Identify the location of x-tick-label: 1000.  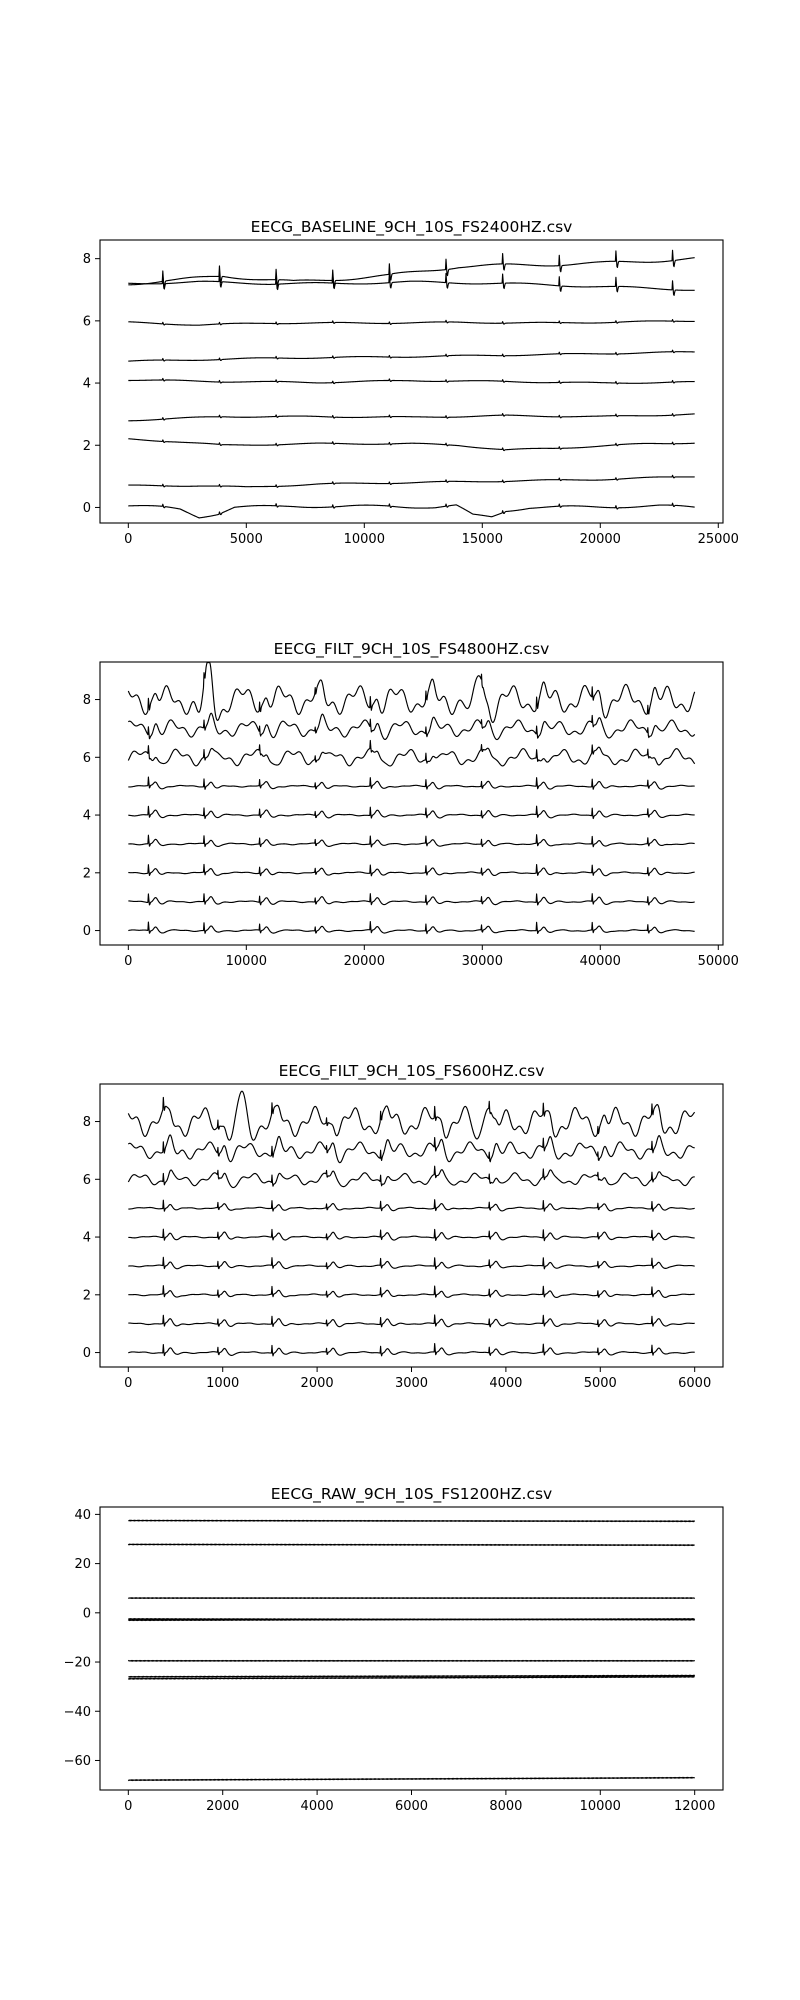
(222, 1383).